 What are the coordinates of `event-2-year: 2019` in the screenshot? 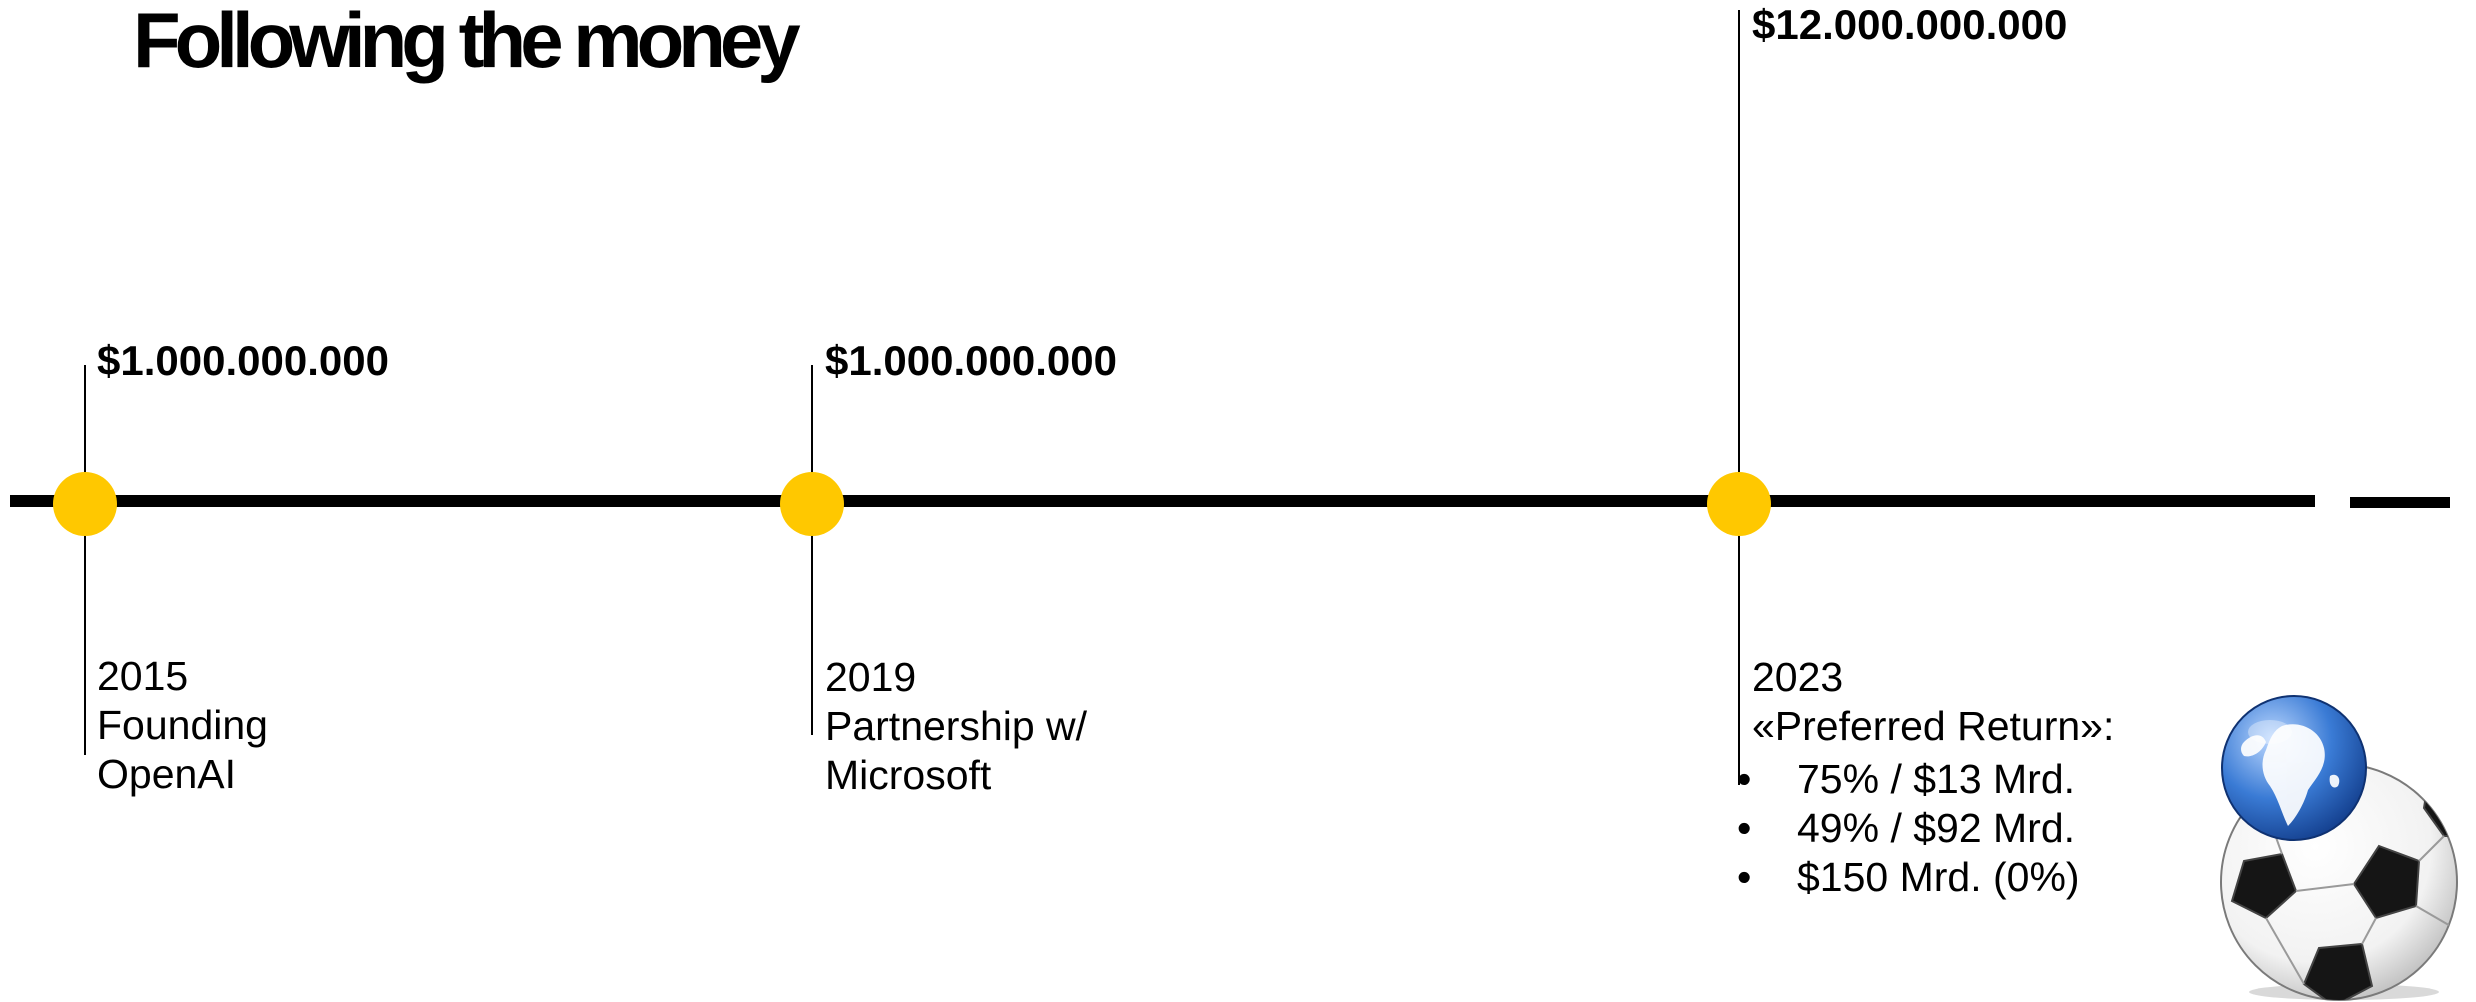 It's located at (871, 677).